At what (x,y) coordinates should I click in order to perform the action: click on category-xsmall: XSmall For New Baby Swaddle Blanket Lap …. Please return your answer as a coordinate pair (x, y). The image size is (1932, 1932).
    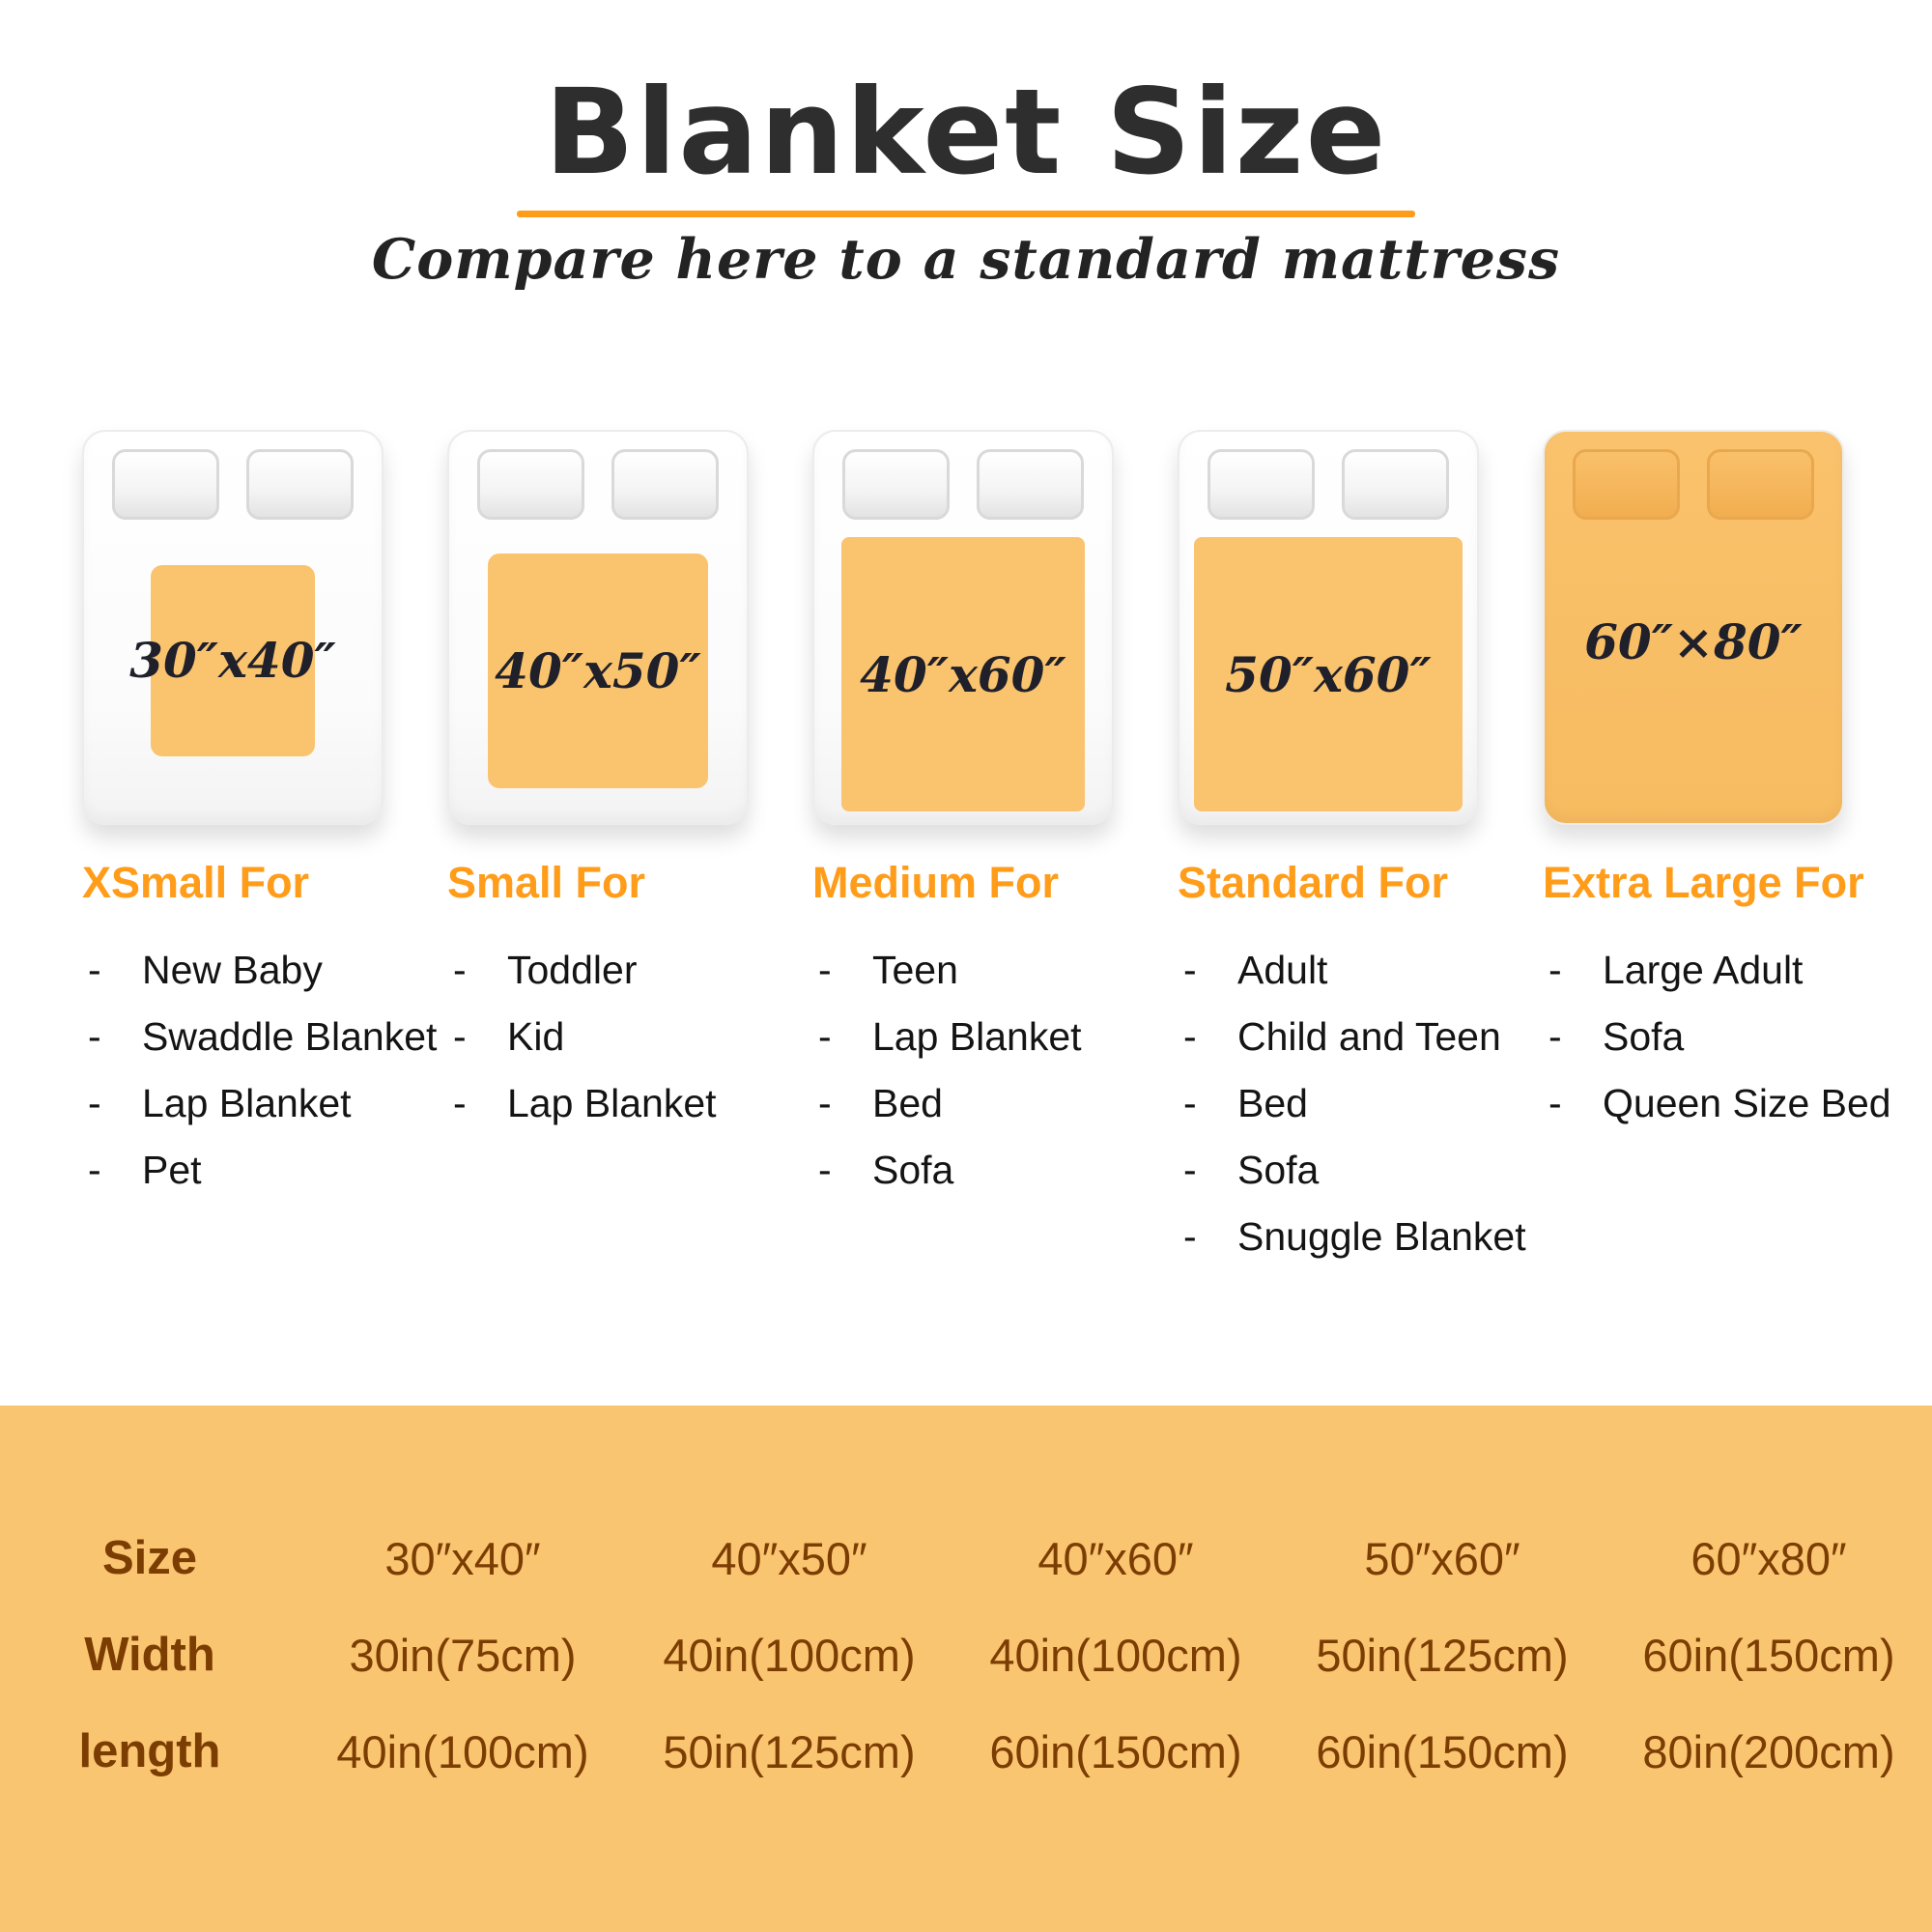
    Looking at the image, I should click on (259, 1064).